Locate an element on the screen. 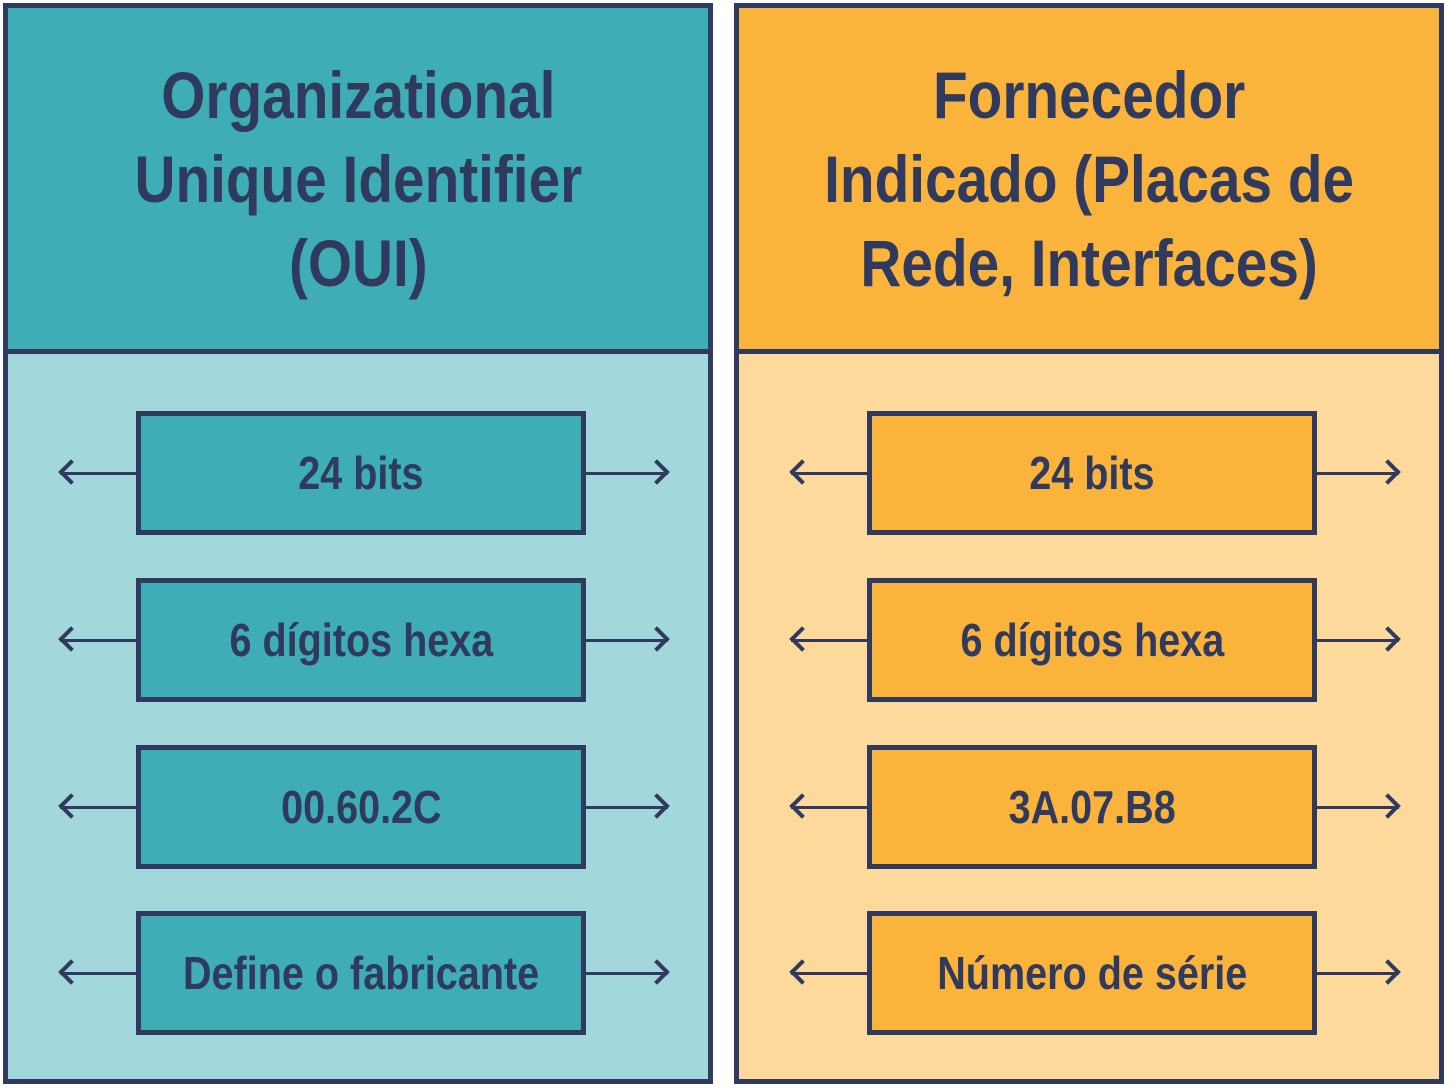  box-label: 3A.07.B8 is located at coordinates (1092, 807).